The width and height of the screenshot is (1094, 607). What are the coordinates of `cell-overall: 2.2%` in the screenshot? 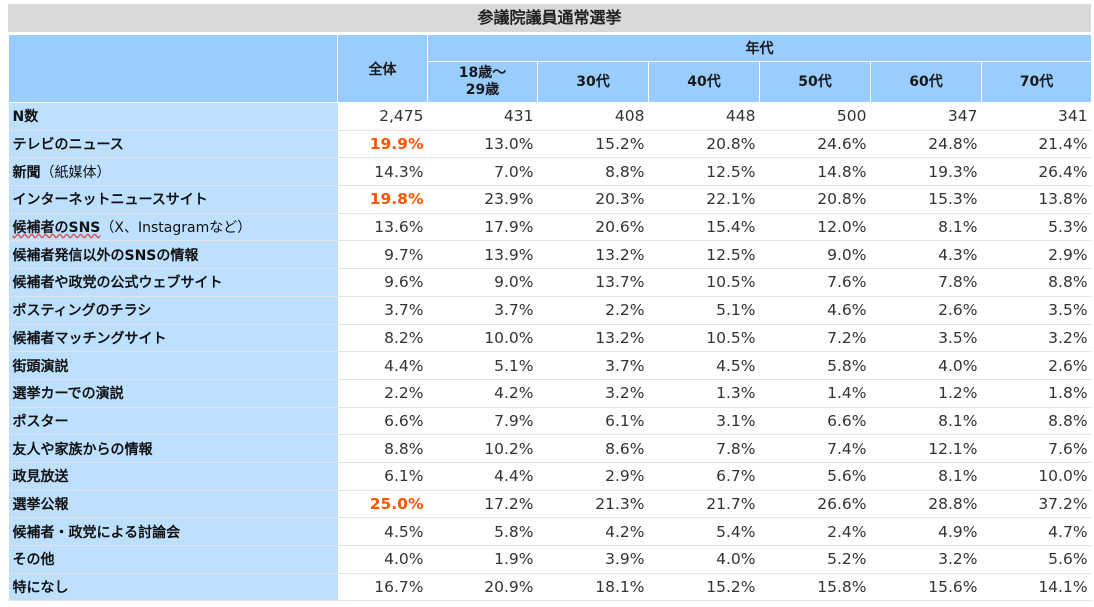 It's located at (382, 393).